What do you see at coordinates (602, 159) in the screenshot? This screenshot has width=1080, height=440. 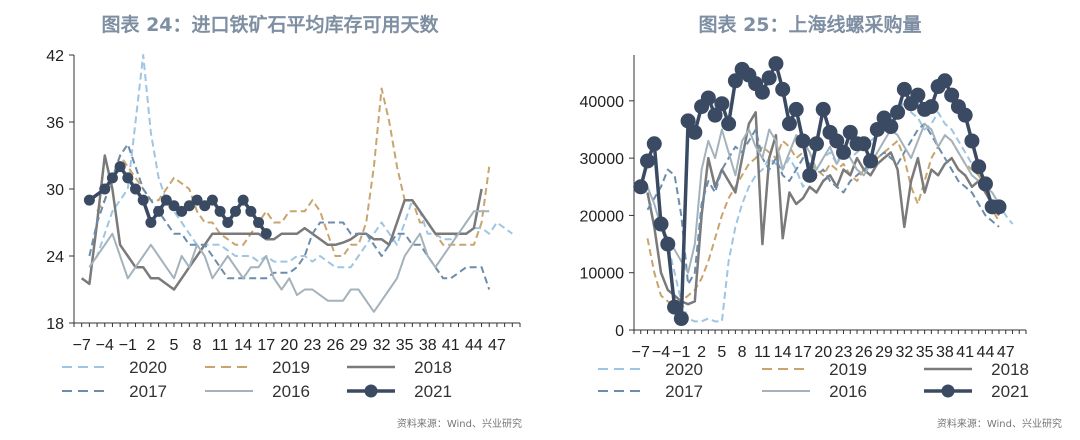 I see `y-tick-label: 30000` at bounding box center [602, 159].